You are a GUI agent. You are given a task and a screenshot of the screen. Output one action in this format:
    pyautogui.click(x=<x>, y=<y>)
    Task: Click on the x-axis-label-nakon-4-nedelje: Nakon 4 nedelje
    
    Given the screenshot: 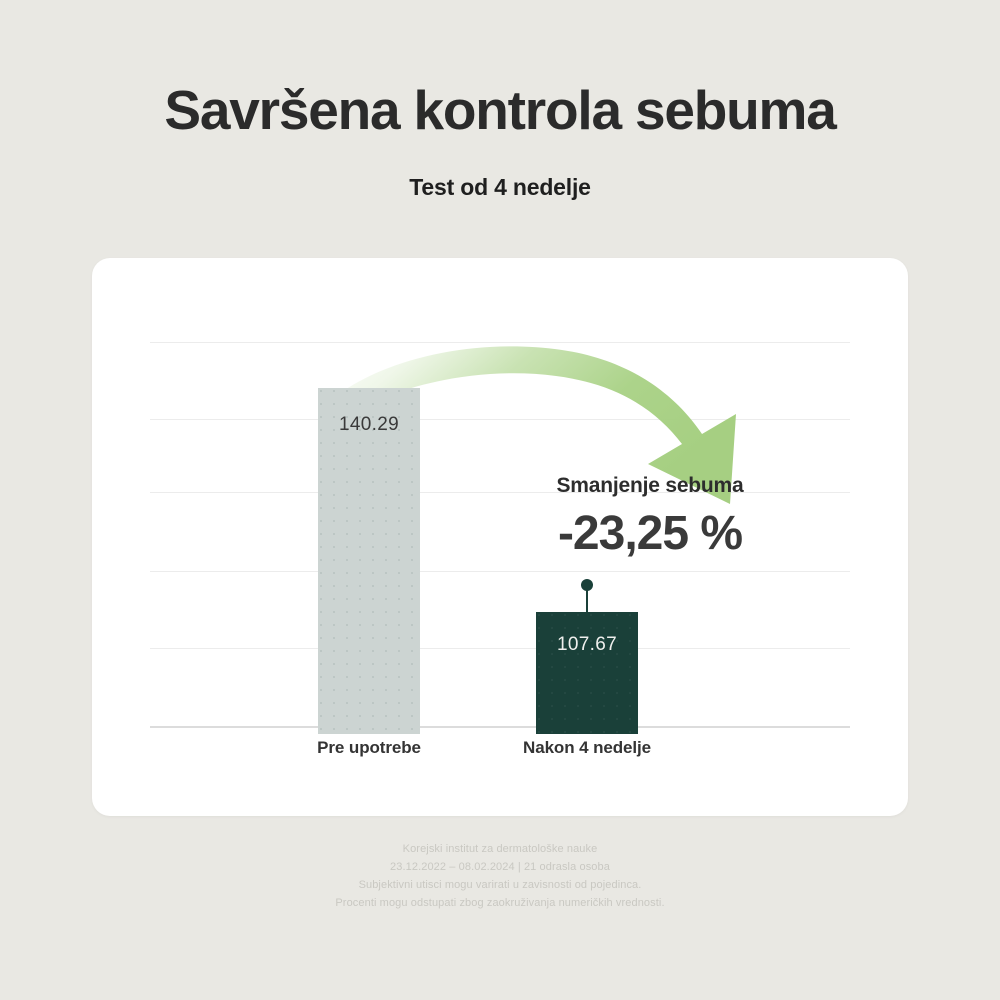 What is the action you would take?
    pyautogui.click(x=587, y=747)
    